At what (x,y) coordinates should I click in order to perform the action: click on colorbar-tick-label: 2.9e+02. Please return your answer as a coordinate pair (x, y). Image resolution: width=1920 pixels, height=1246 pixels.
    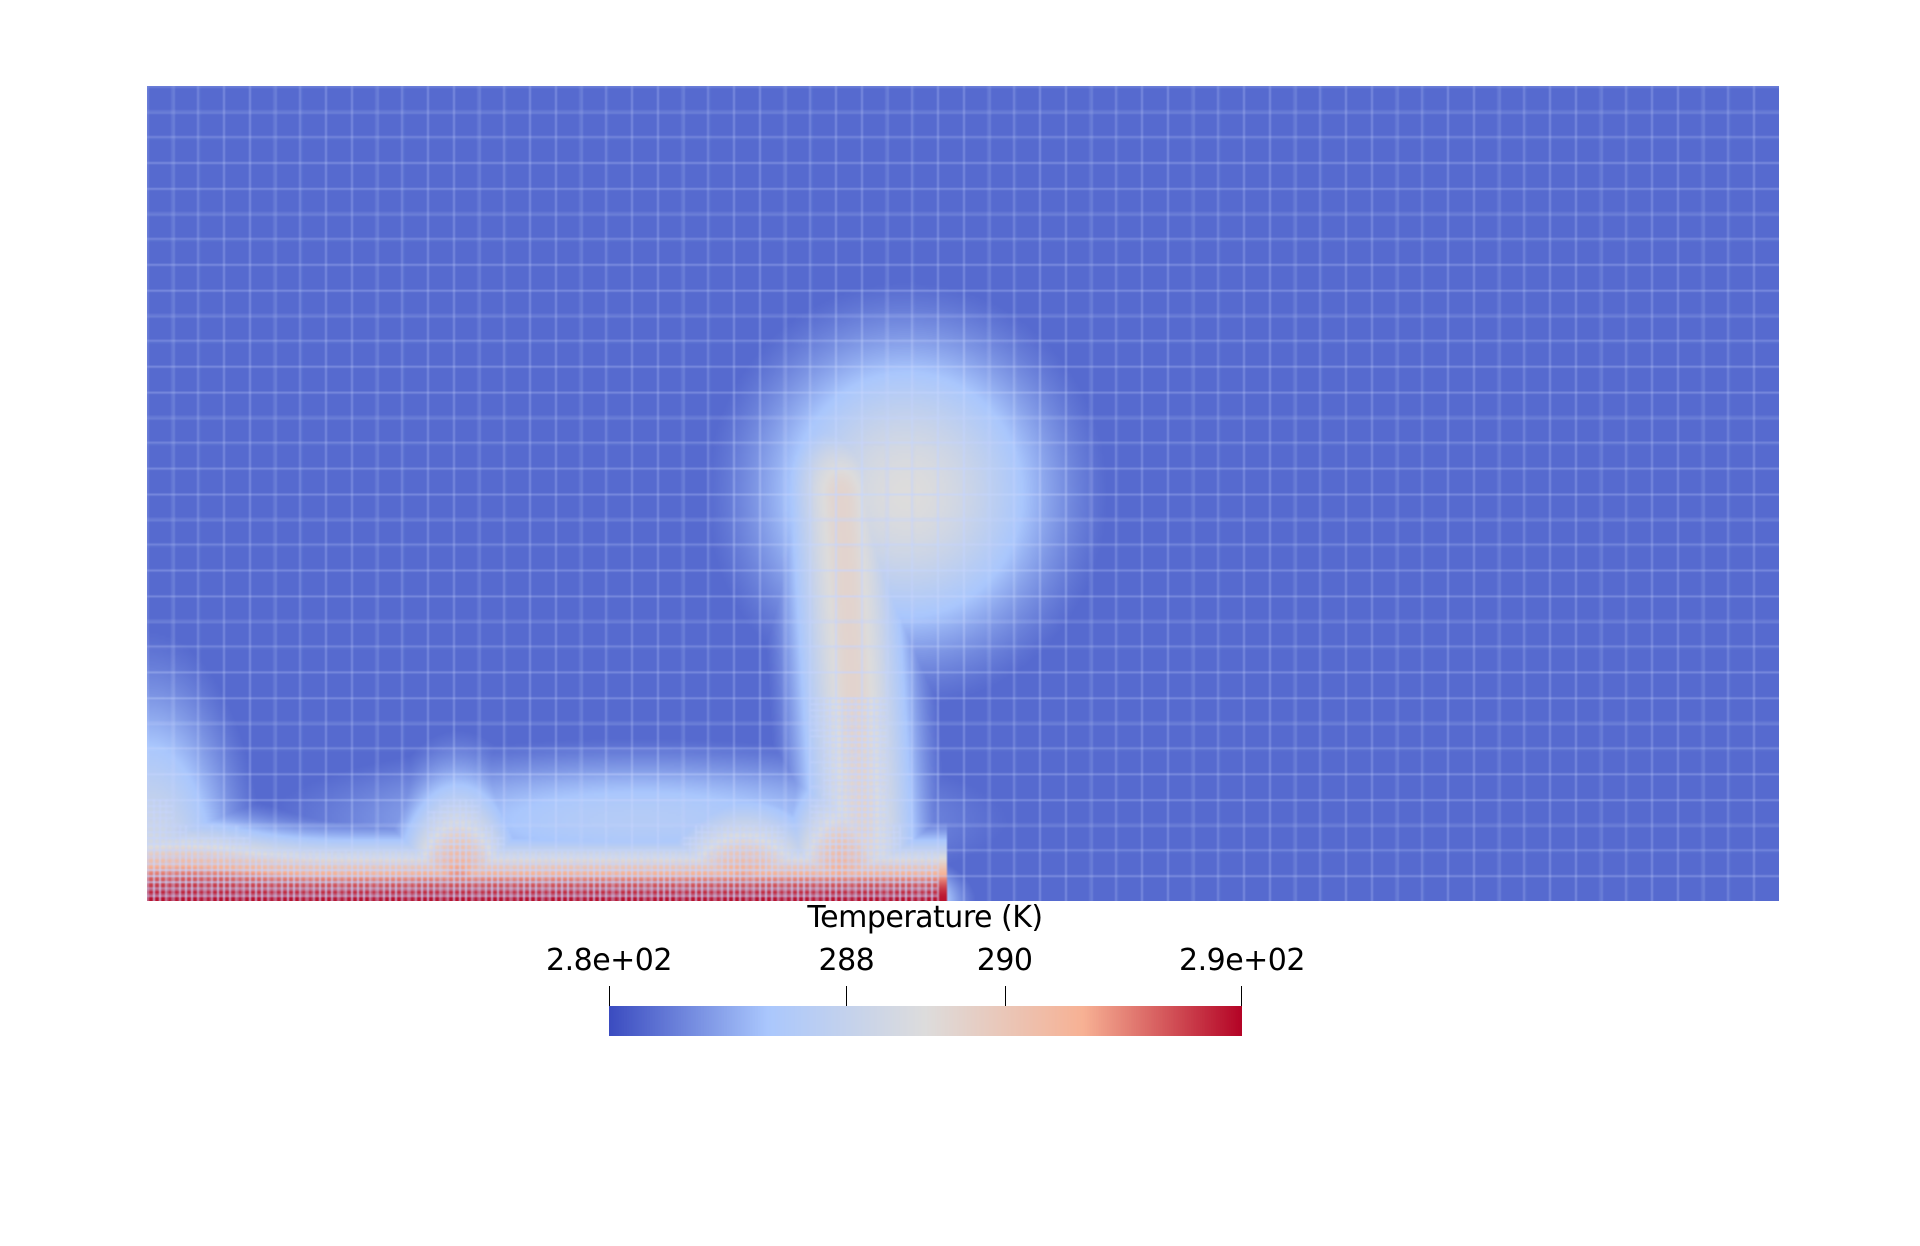
    Looking at the image, I should click on (1242, 960).